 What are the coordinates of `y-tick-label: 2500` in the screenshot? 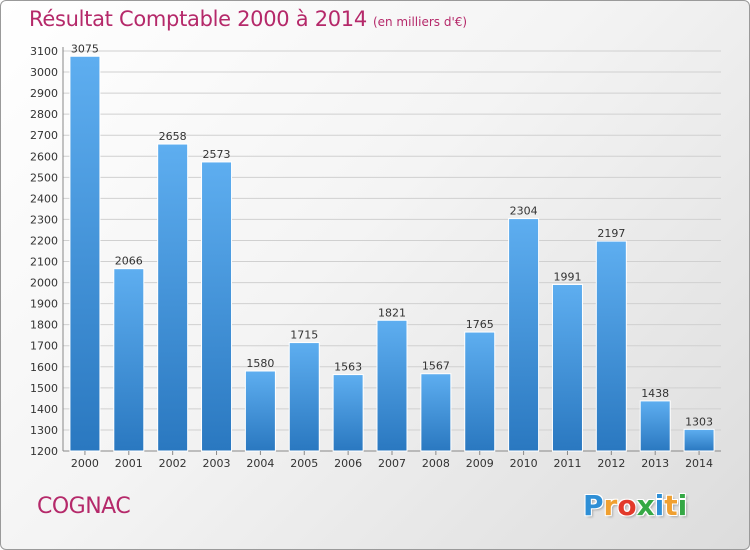 It's located at (44, 177).